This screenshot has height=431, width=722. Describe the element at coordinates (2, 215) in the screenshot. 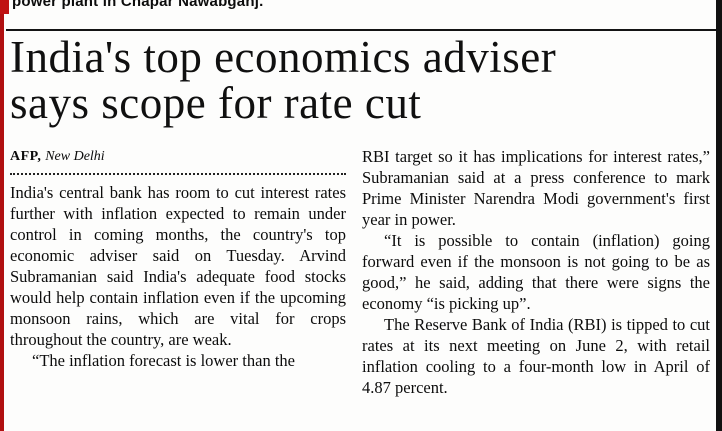

I see `left-red-edge-line` at that location.